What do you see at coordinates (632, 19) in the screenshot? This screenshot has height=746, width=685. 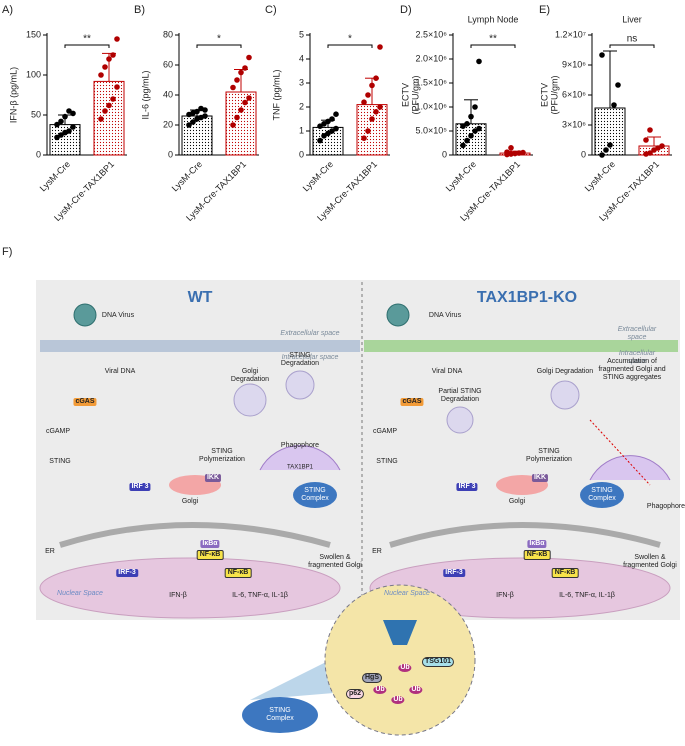 I see `chart-title: Liver` at bounding box center [632, 19].